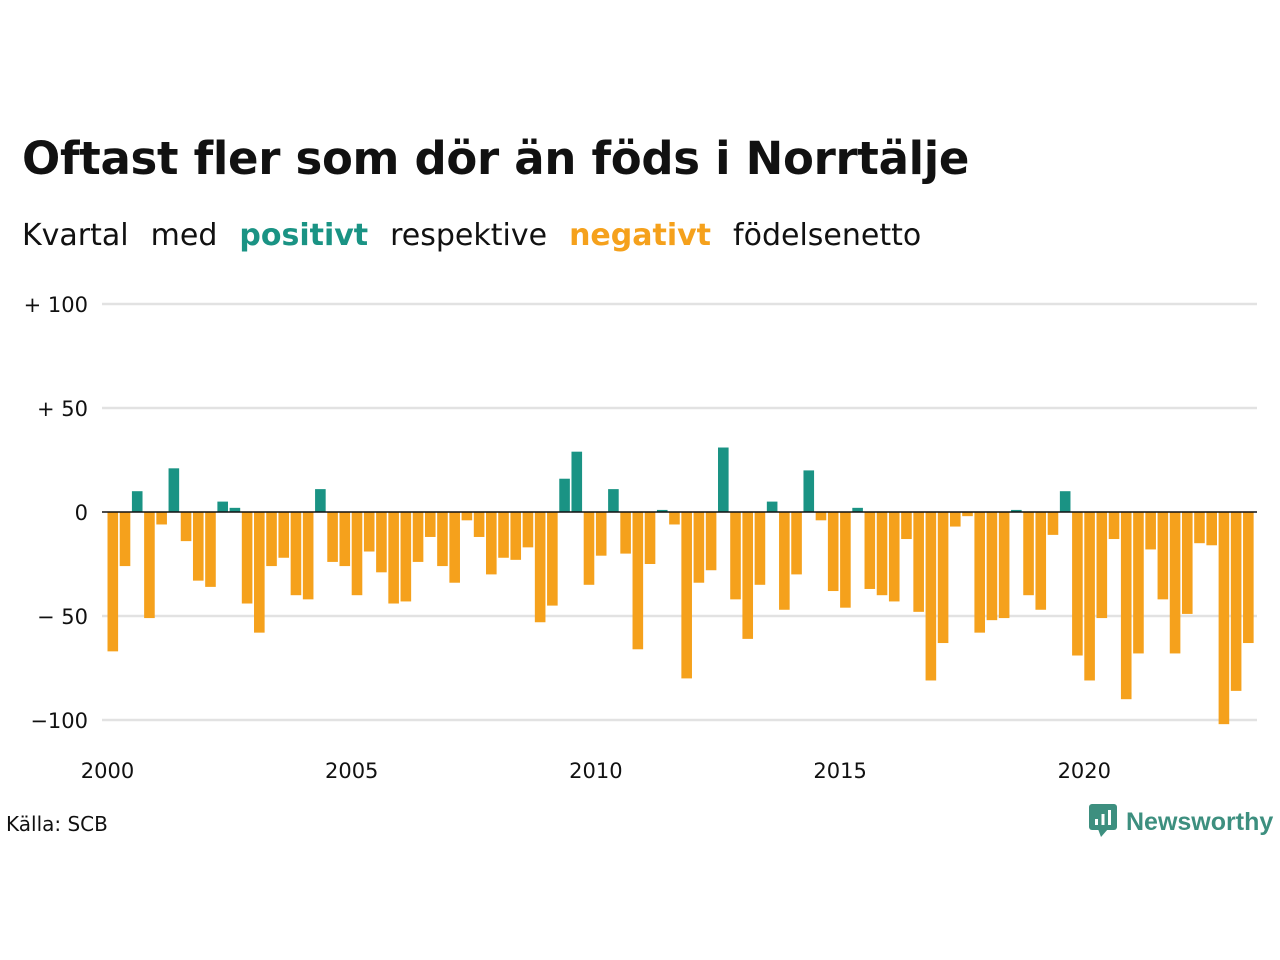 This screenshot has width=1280, height=960. I want to click on x-tick-label: 2005, so click(351, 771).